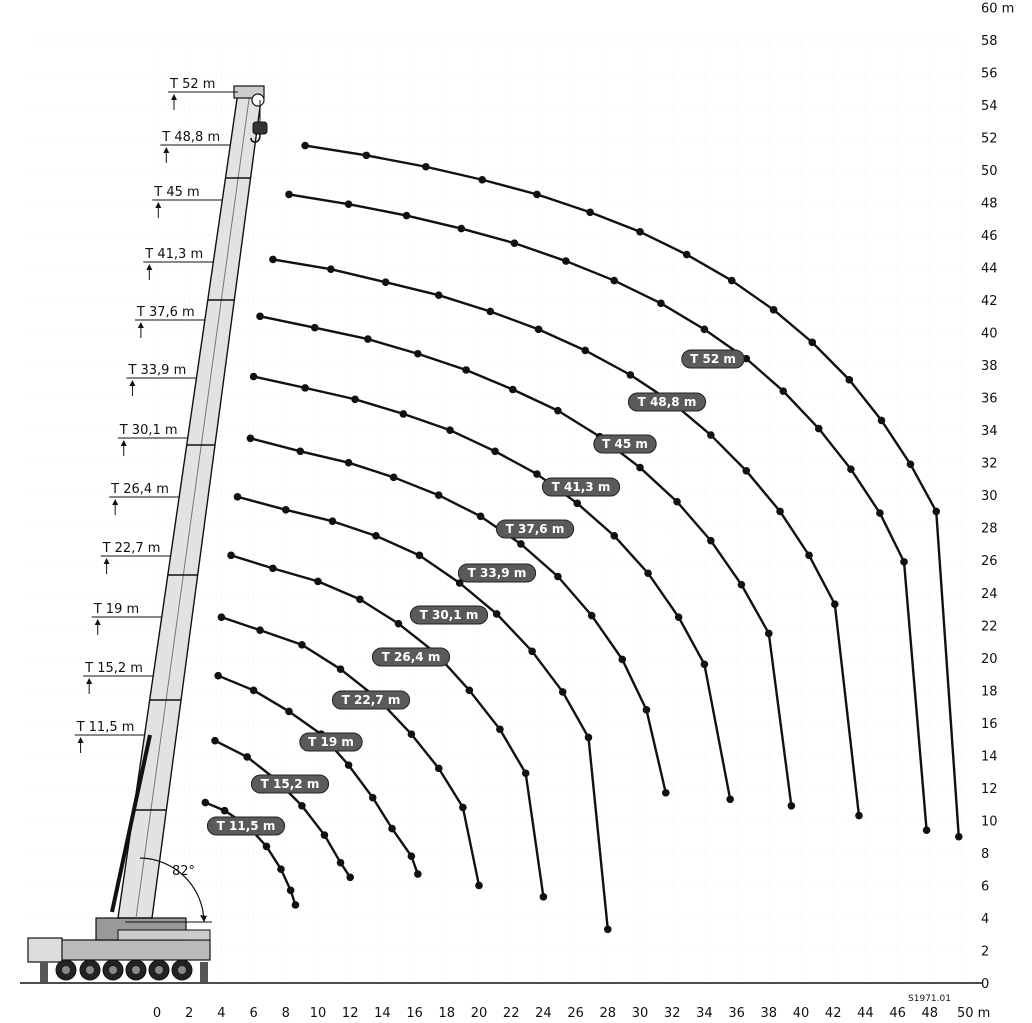  I want to click on boom-length-label: T 11,5 m, so click(105, 727).